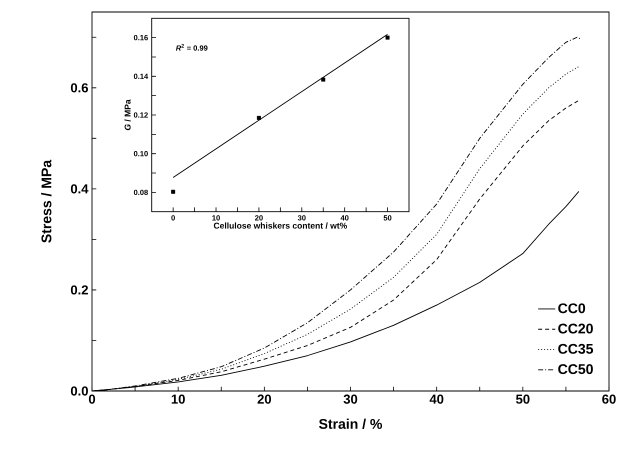 Image resolution: width=622 pixels, height=456 pixels. Describe the element at coordinates (79, 391) in the screenshot. I see `y-tick-label: 0.0` at that location.